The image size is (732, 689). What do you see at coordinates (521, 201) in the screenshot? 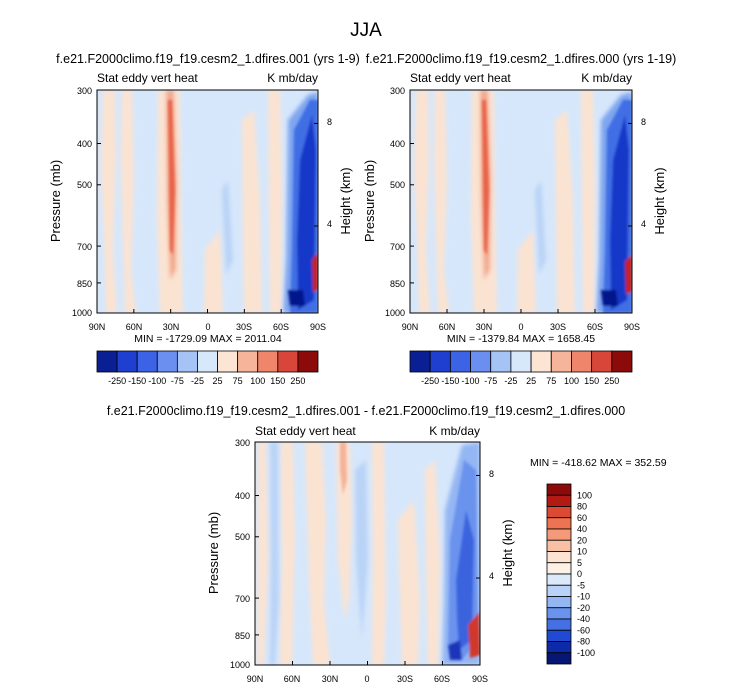
I see `panel-2-ticks` at bounding box center [521, 201].